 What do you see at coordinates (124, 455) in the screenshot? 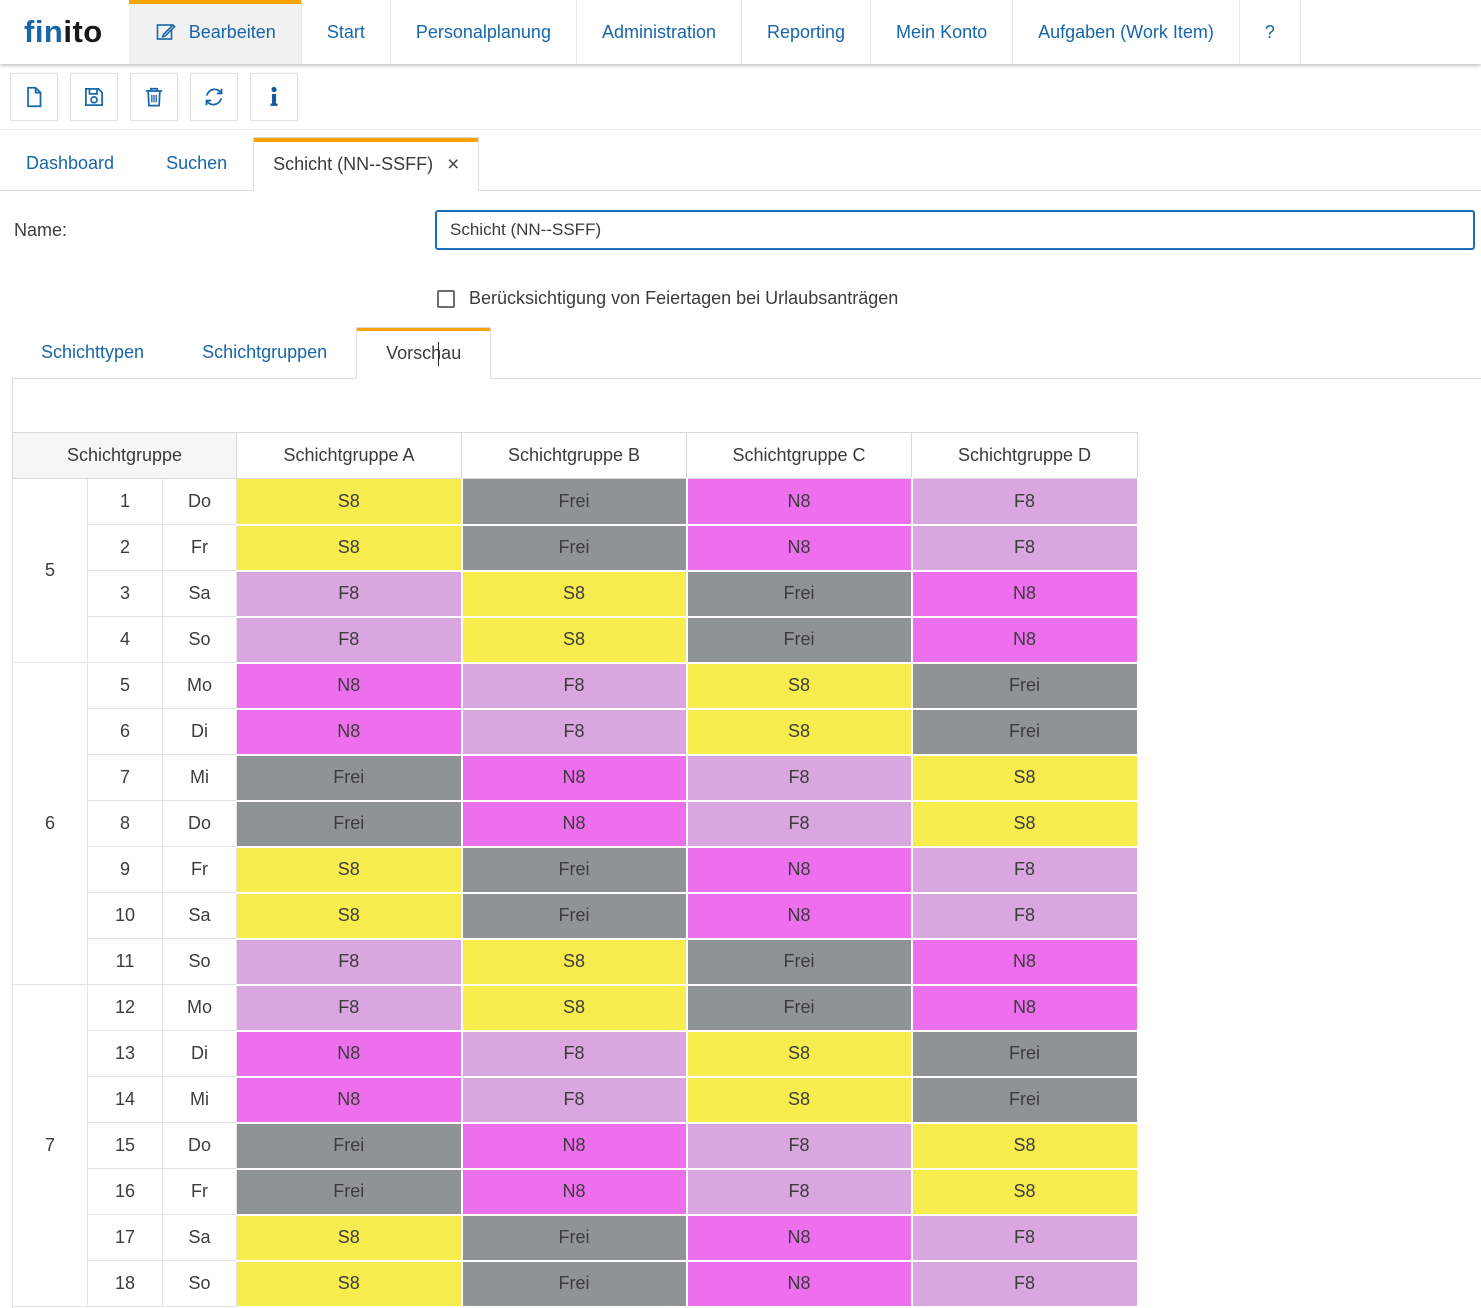
I see `group-column-header: Schichtgruppe` at bounding box center [124, 455].